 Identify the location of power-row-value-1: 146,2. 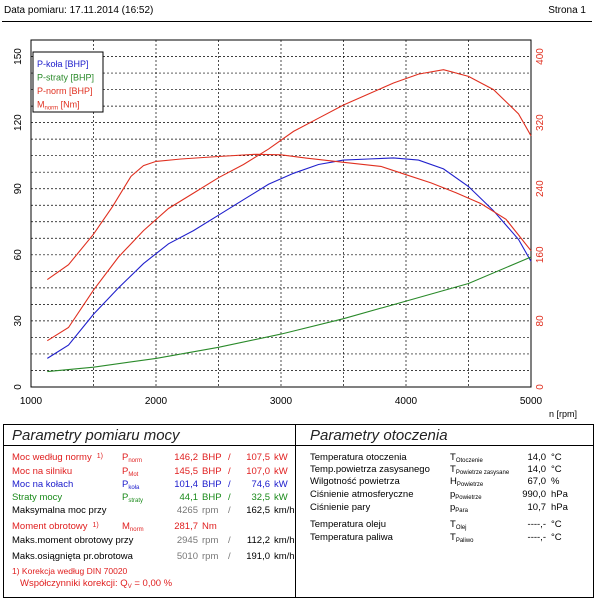
(186, 457).